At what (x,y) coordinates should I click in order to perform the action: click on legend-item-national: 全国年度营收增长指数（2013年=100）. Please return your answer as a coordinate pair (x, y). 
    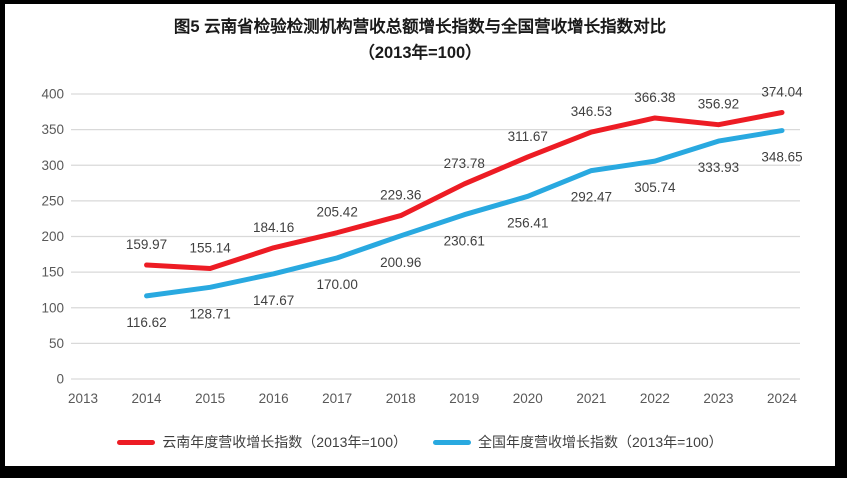
    Looking at the image, I should click on (578, 442).